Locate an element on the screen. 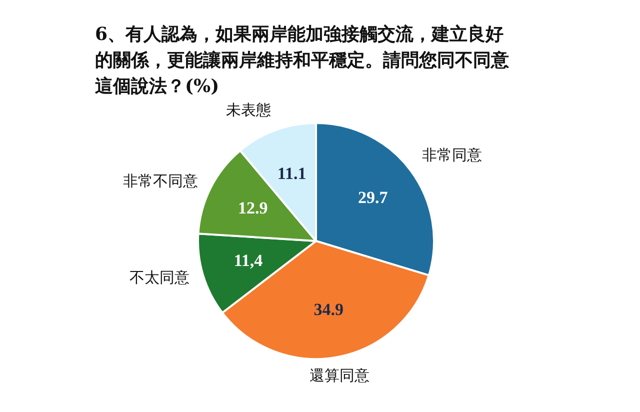 The width and height of the screenshot is (640, 412). data-label: 11.1 is located at coordinates (291, 173).